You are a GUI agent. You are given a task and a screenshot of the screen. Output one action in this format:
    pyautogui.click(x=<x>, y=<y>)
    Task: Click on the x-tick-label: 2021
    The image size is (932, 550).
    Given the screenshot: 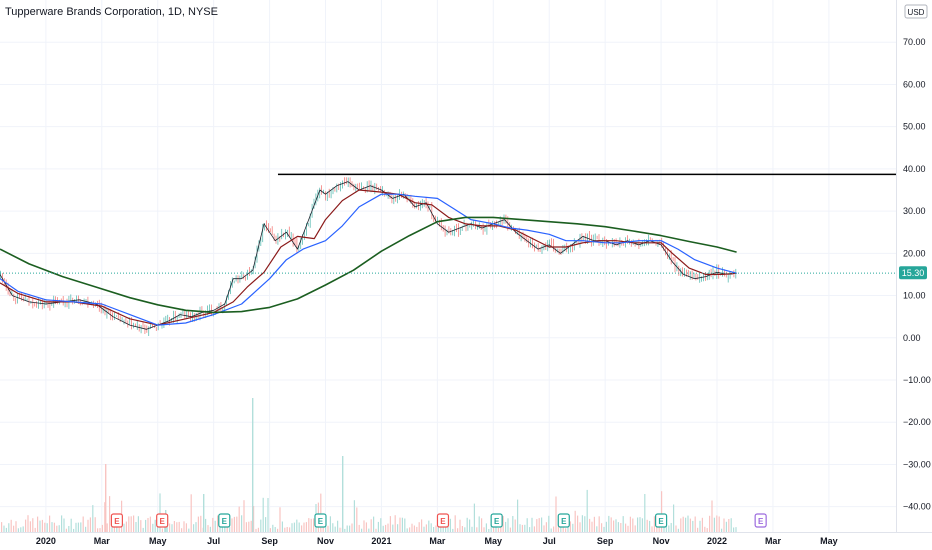 What is the action you would take?
    pyautogui.click(x=381, y=541)
    